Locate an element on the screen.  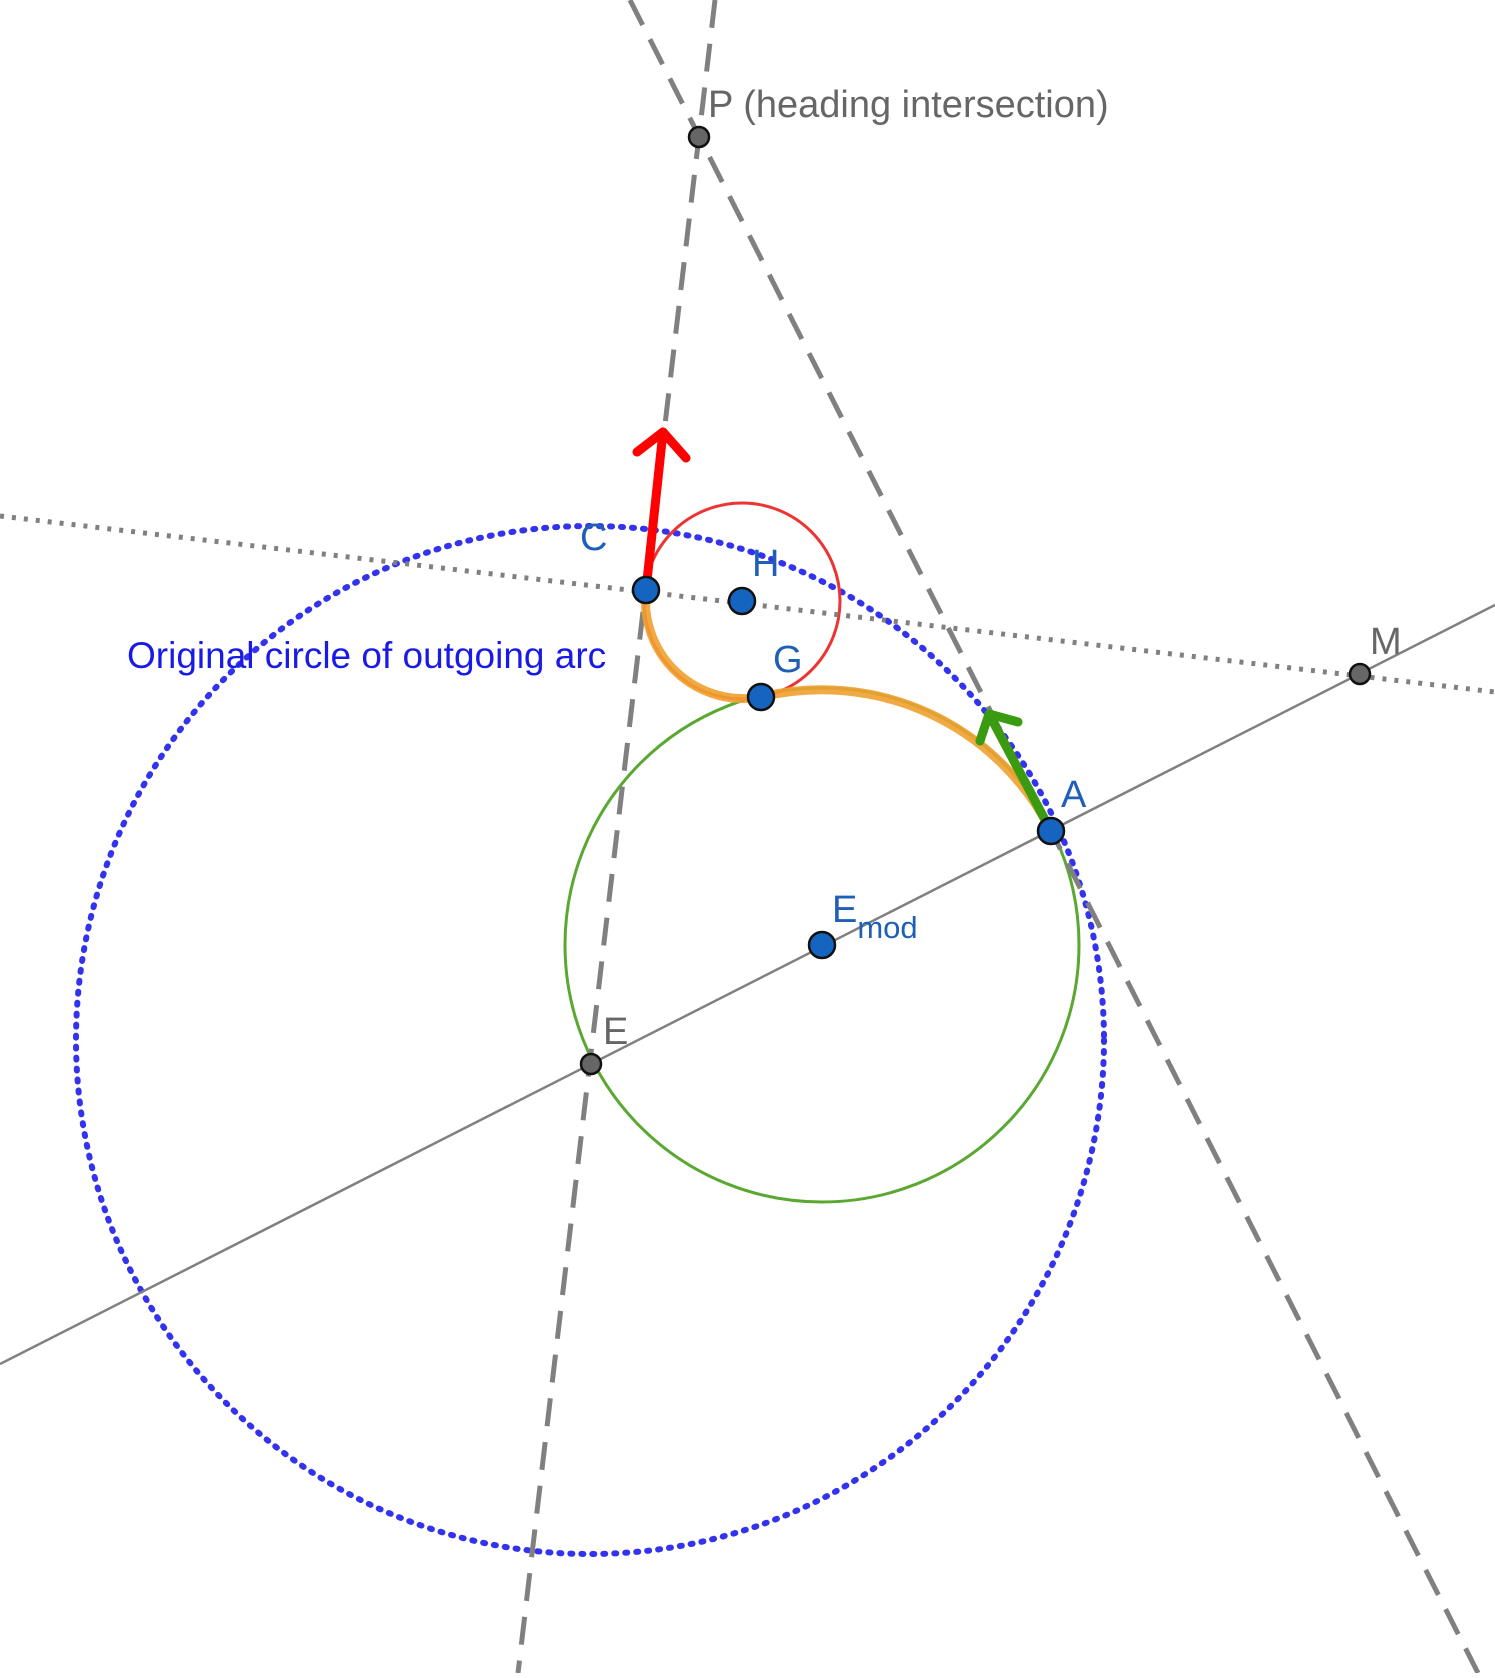
point-c is located at coordinates (646, 590).